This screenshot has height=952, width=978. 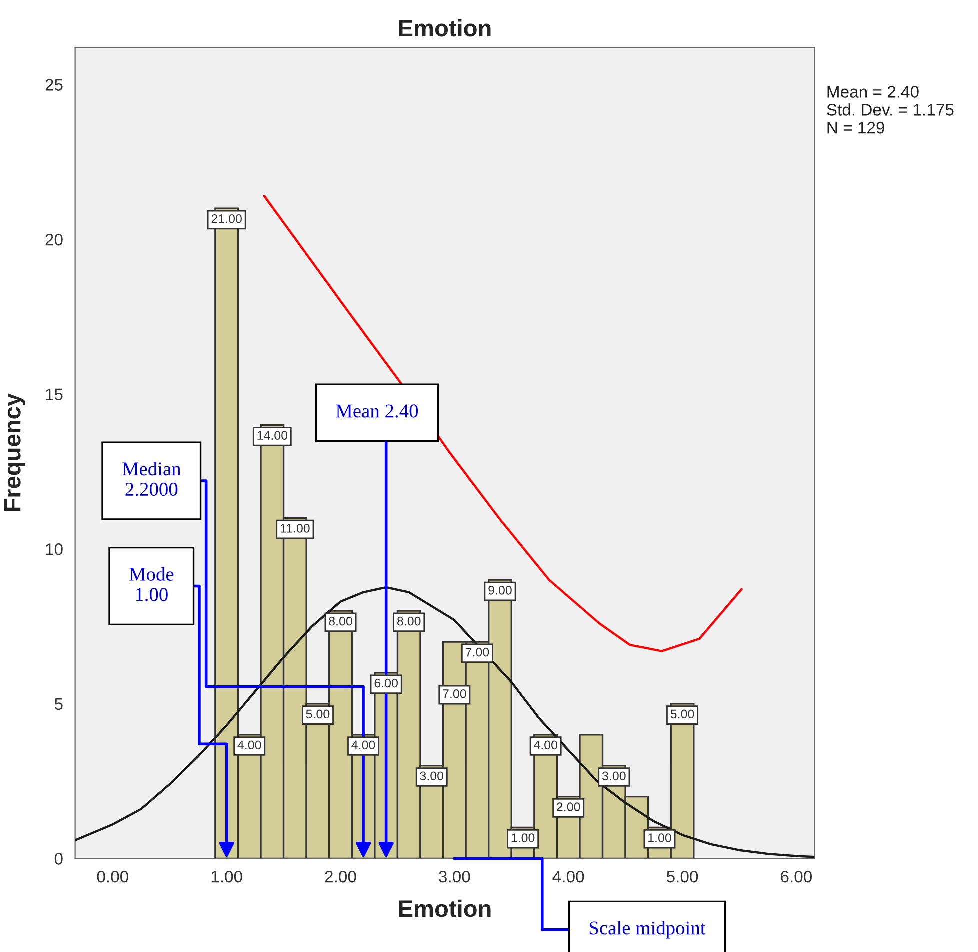 What do you see at coordinates (445, 28) in the screenshot?
I see `chart-title: Emotion` at bounding box center [445, 28].